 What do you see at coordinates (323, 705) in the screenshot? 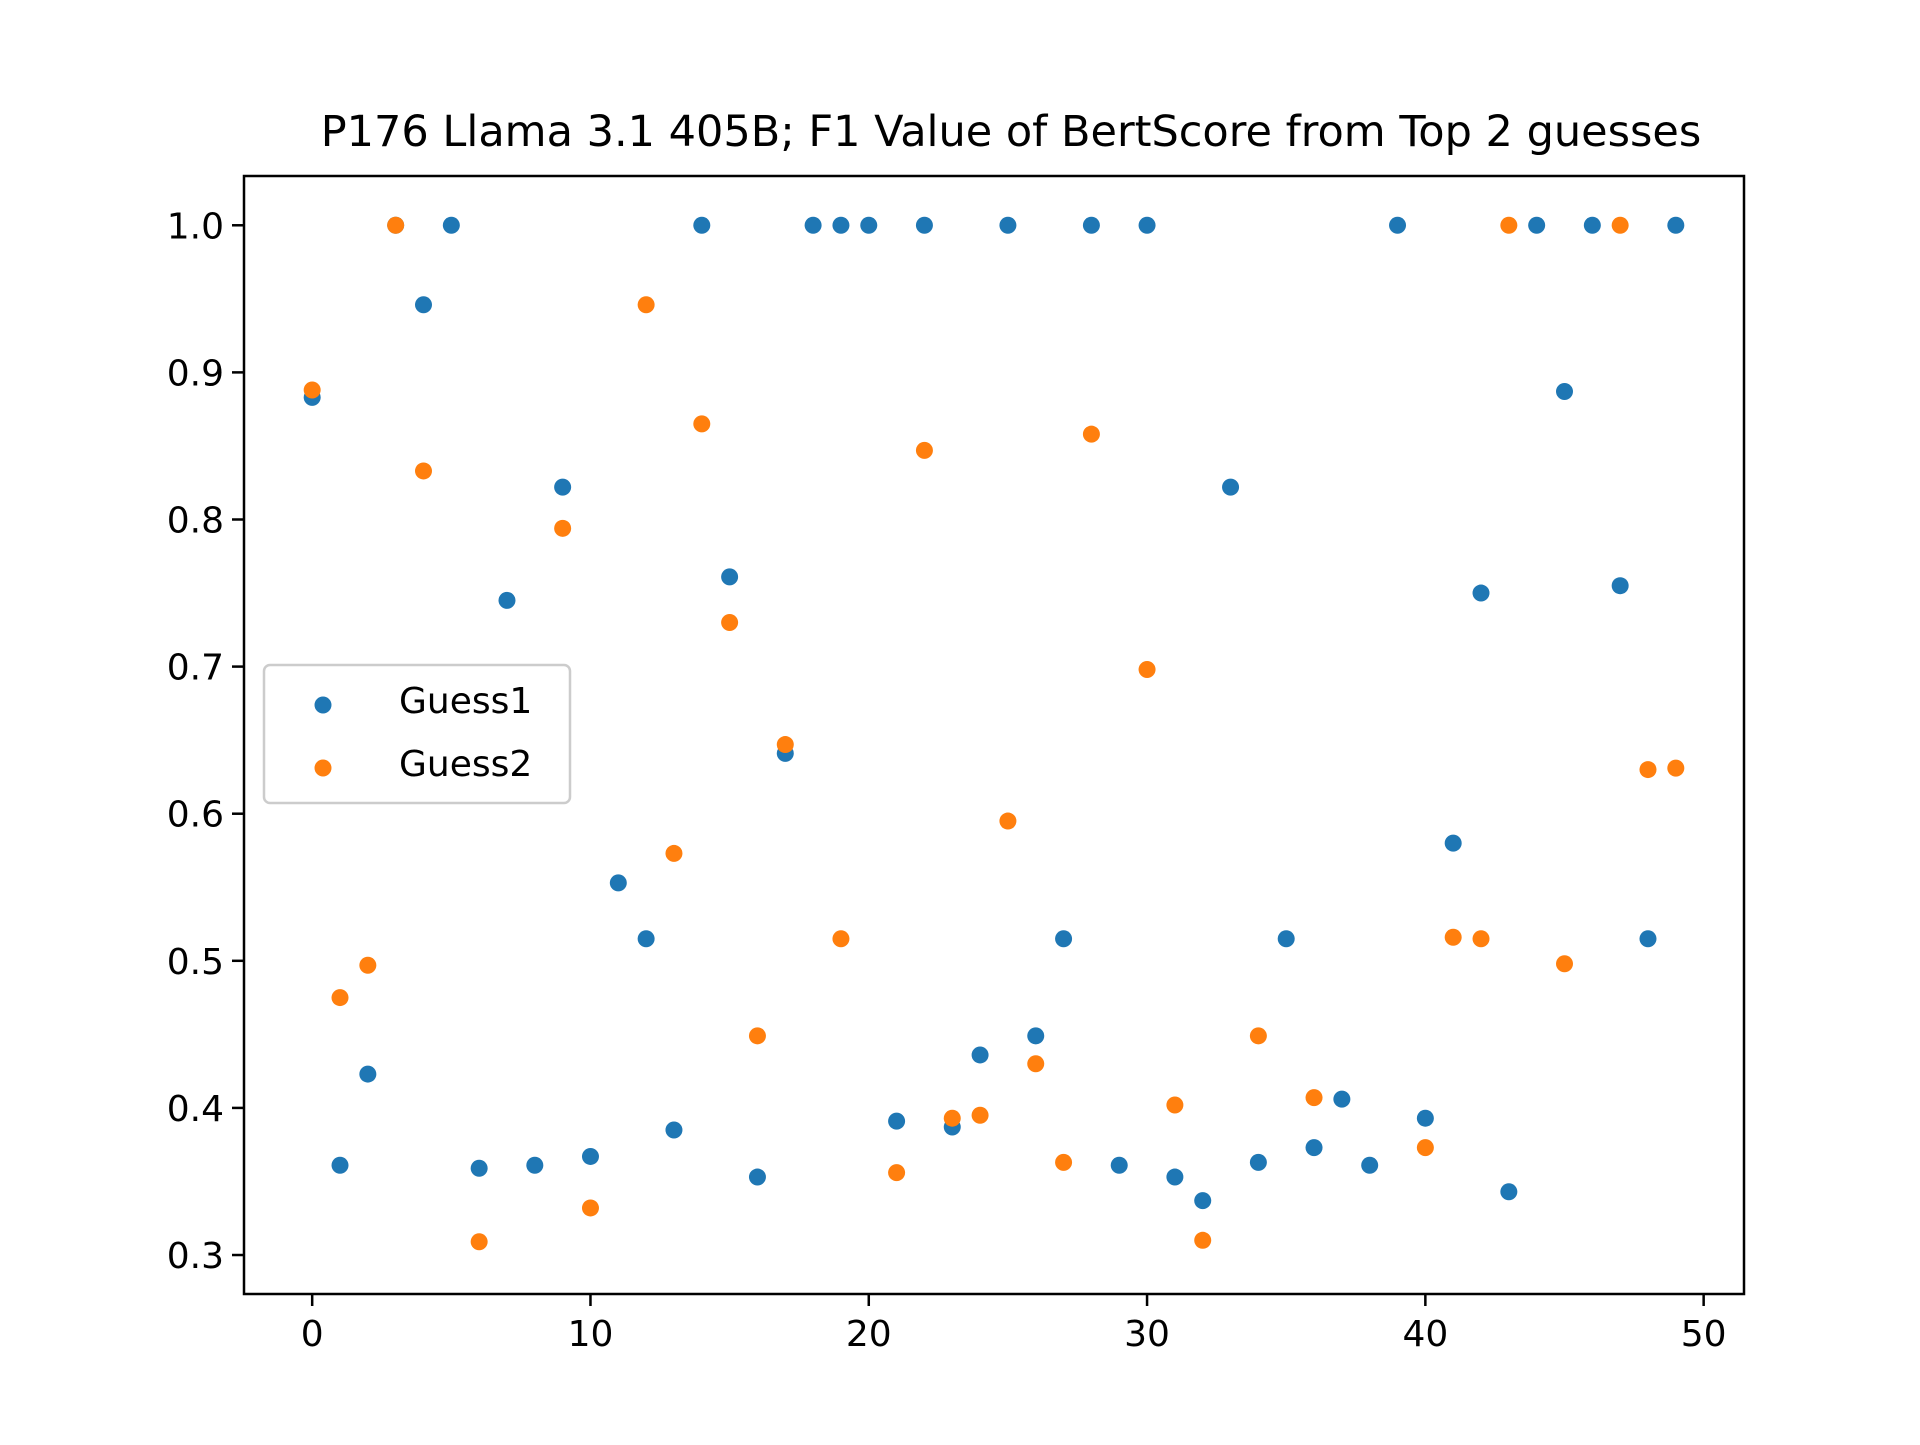
I see `legend-marker-guess1` at bounding box center [323, 705].